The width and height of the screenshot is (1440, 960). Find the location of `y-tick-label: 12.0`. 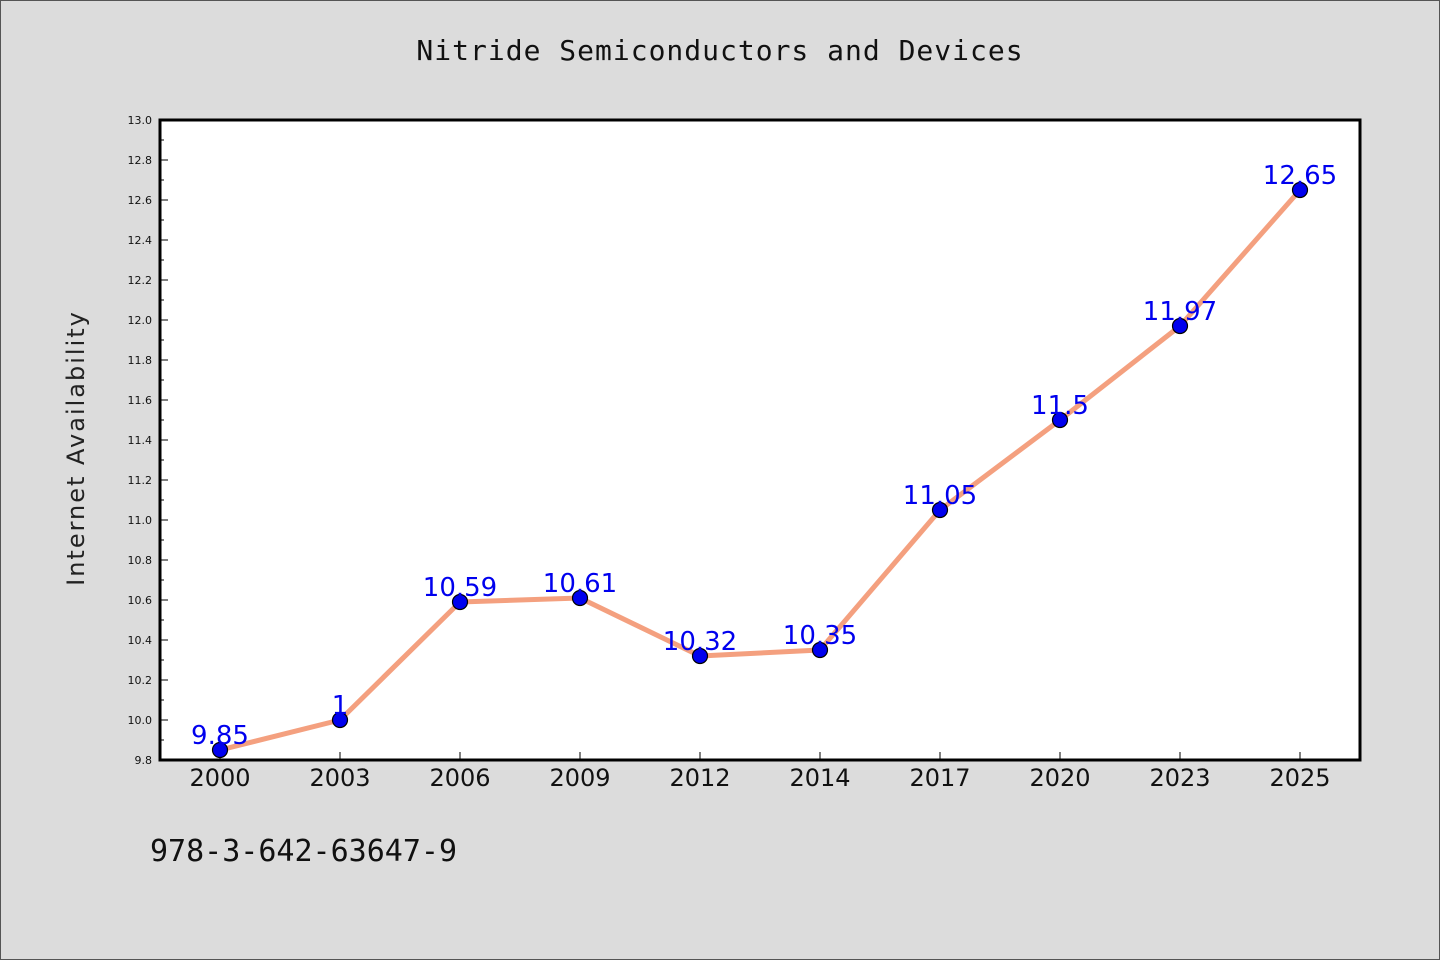

y-tick-label: 12.0 is located at coordinates (140, 320).